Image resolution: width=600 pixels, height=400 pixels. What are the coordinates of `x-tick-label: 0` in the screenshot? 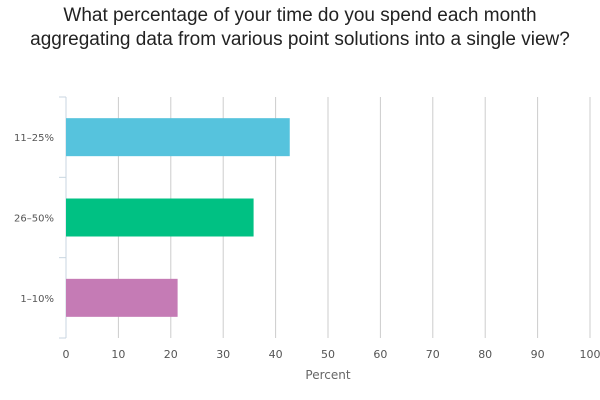 It's located at (66, 354).